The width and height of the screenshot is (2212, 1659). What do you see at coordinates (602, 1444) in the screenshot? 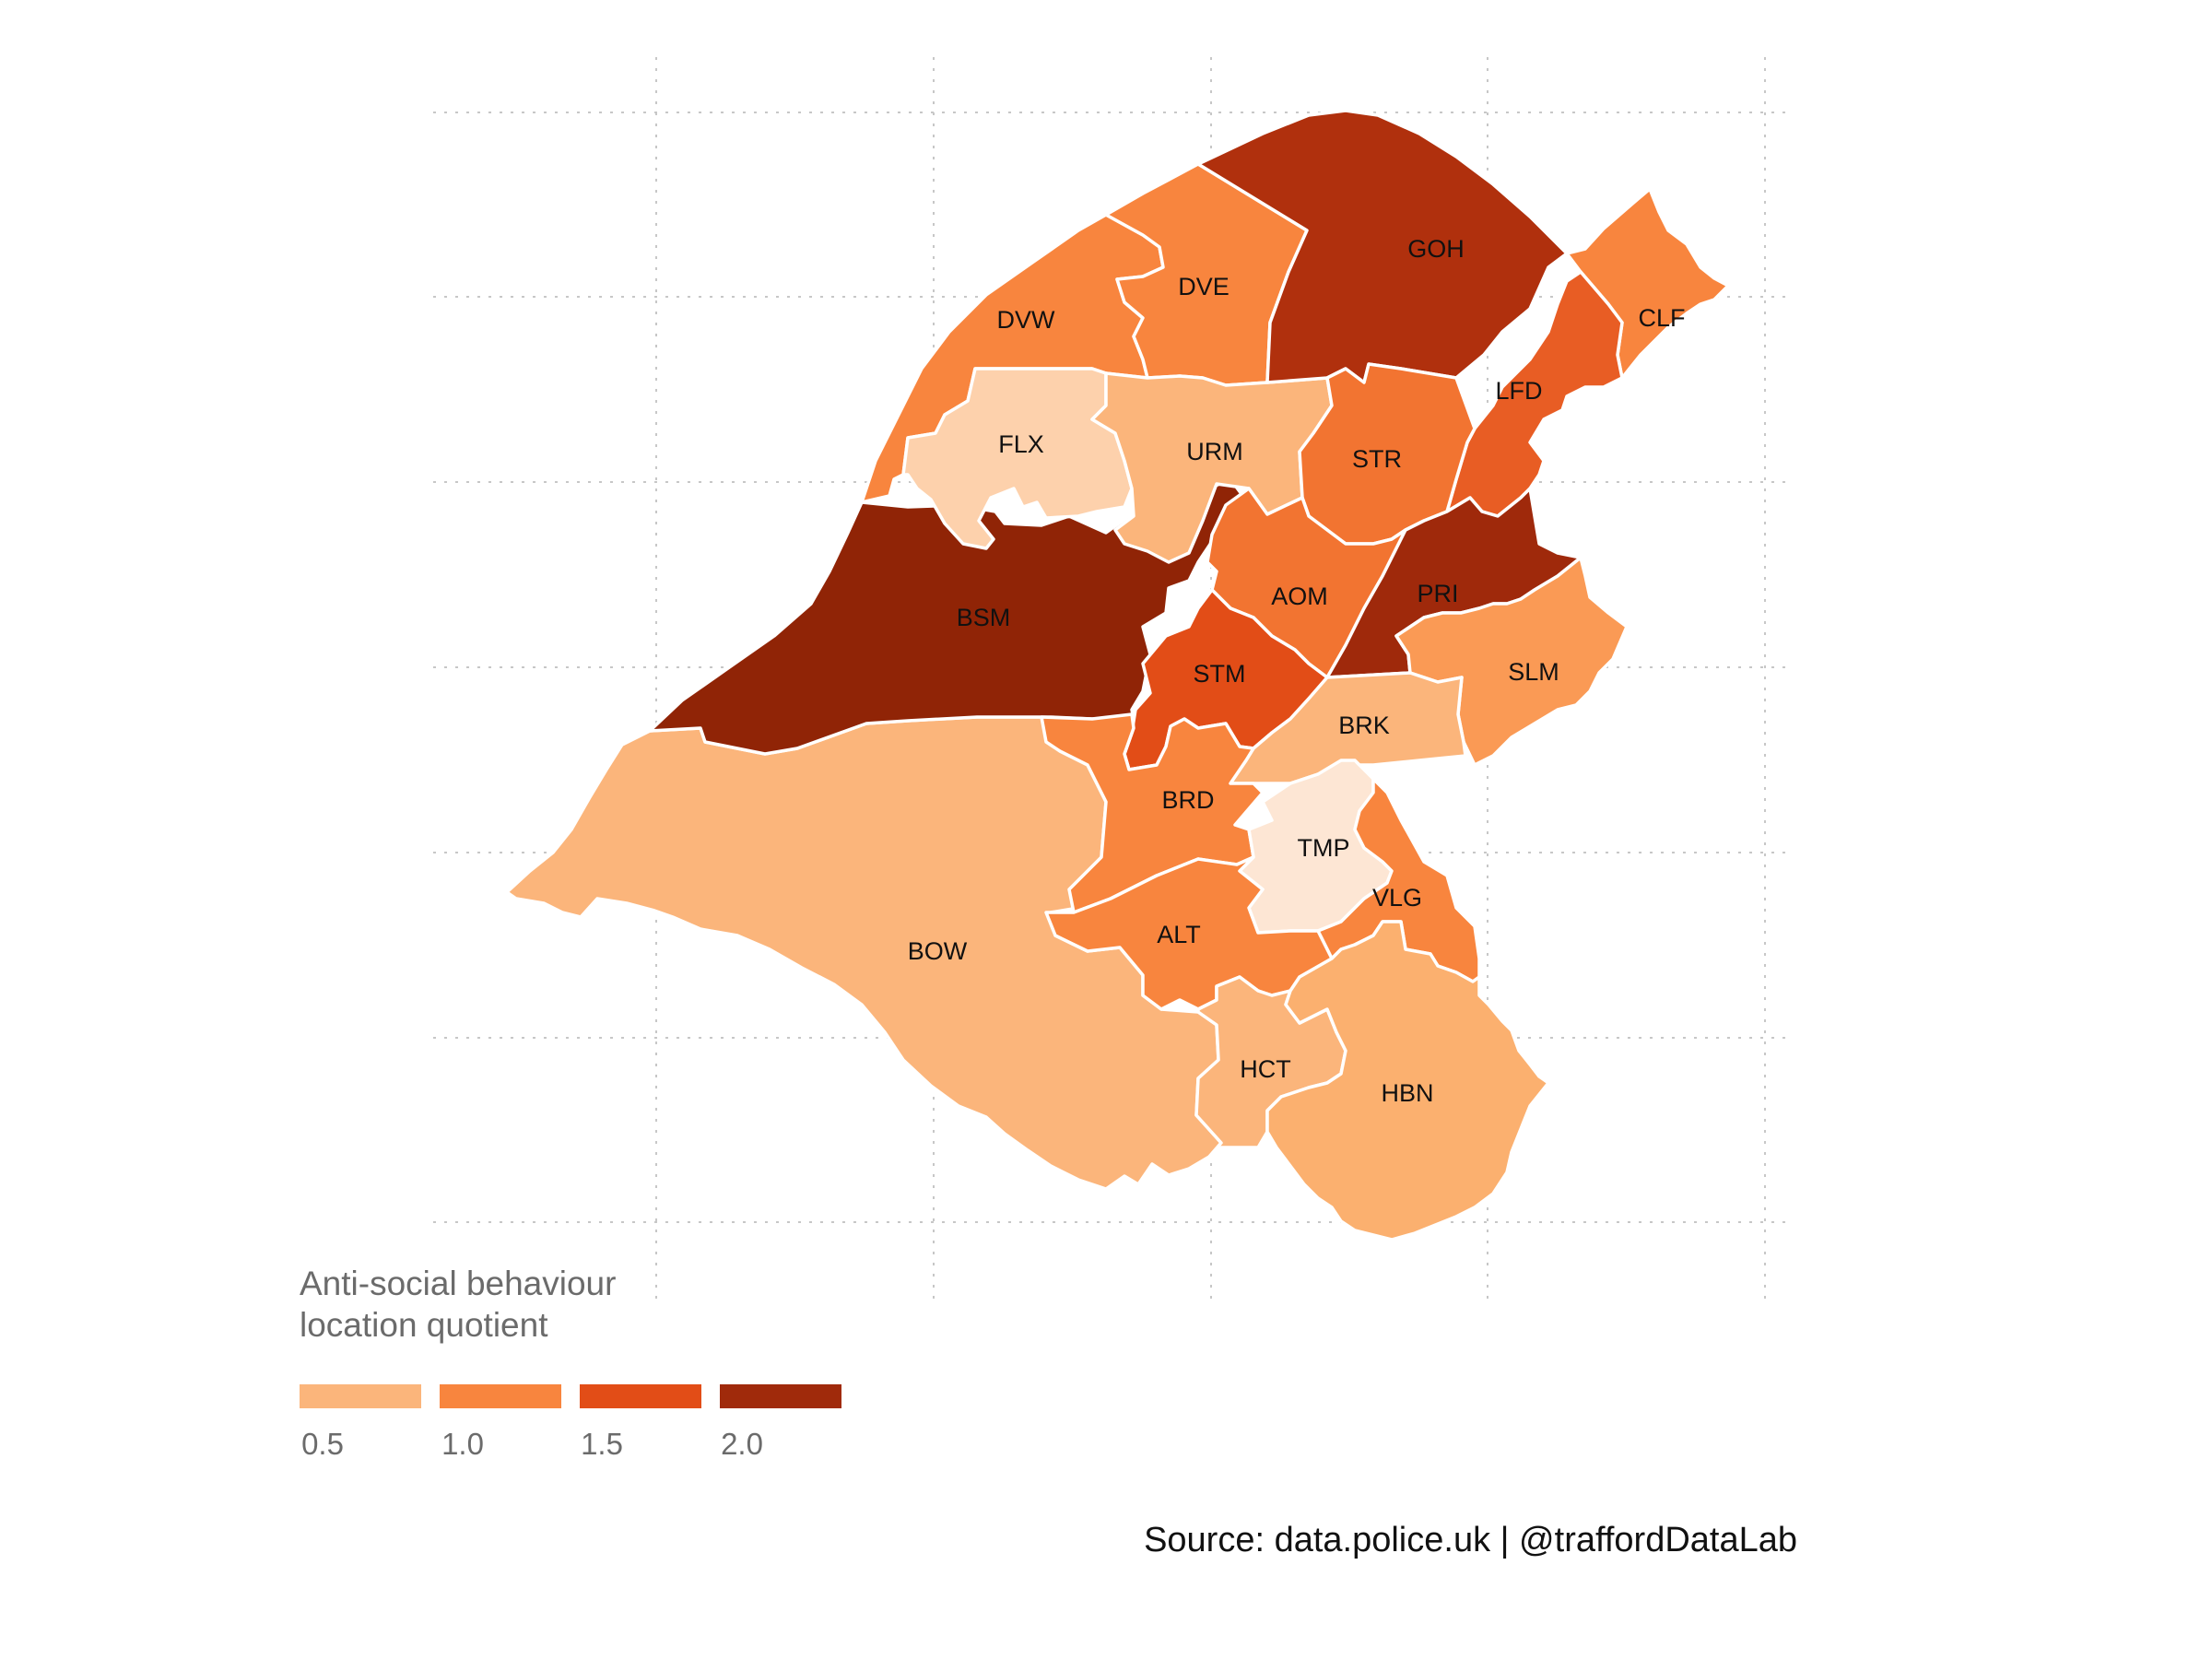
I see `legend-tick-3: 1.5` at bounding box center [602, 1444].